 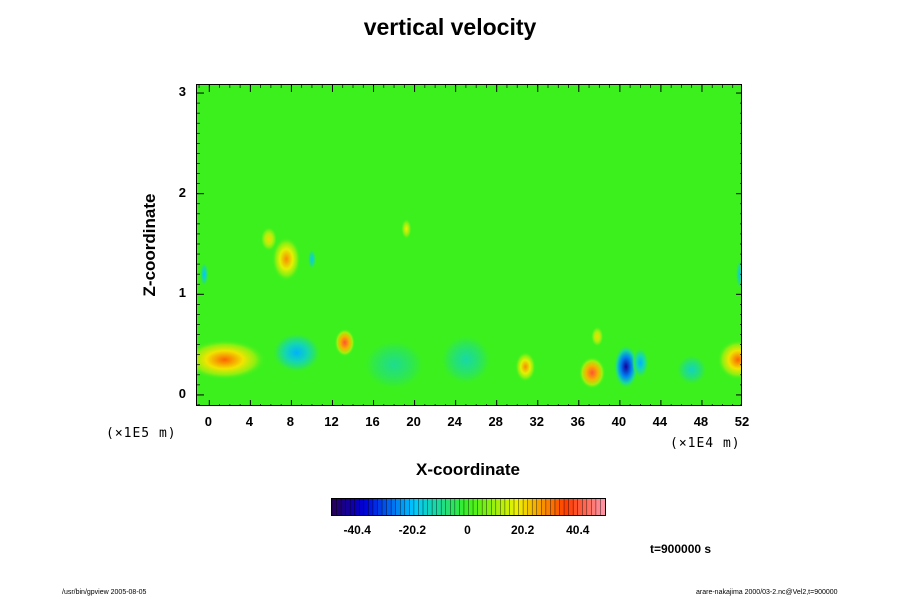 What do you see at coordinates (141, 433) in the screenshot?
I see `y-axis-unit-note: (×1E5 m)` at bounding box center [141, 433].